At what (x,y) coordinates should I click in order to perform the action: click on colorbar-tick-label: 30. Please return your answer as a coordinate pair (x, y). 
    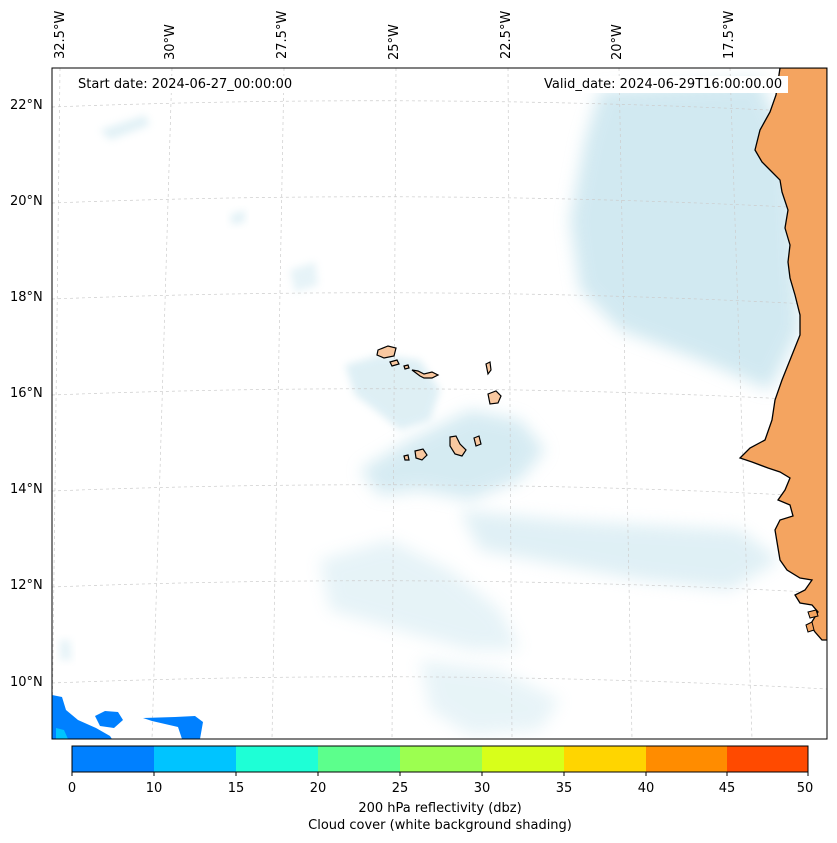
    Looking at the image, I should click on (482, 788).